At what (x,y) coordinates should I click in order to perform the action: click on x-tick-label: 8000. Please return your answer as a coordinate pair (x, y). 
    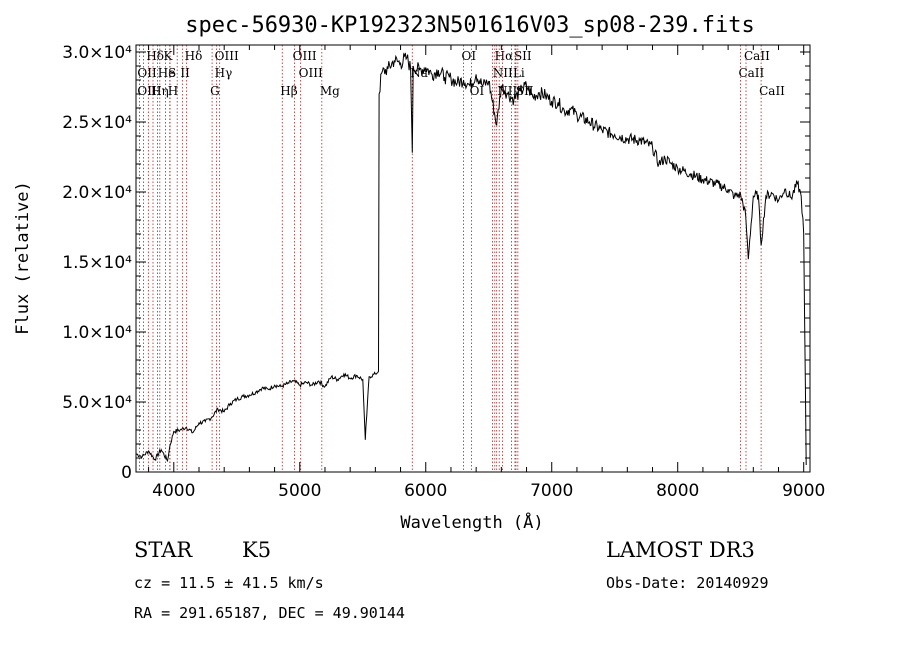
    Looking at the image, I should click on (677, 491).